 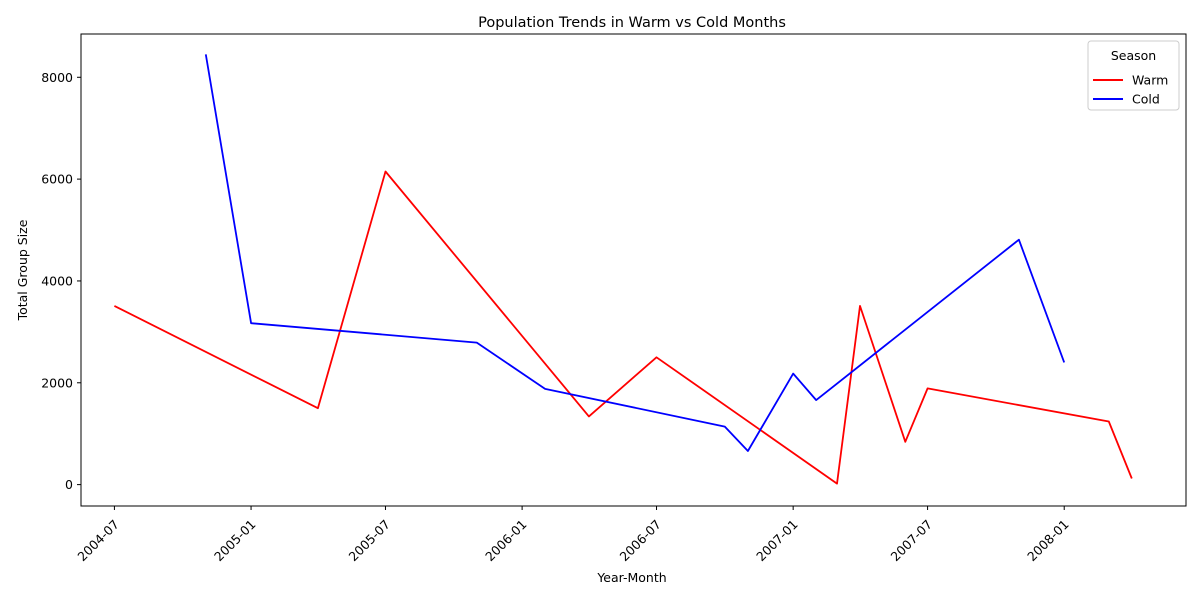 I want to click on legend-title: Season, so click(x=1133, y=55).